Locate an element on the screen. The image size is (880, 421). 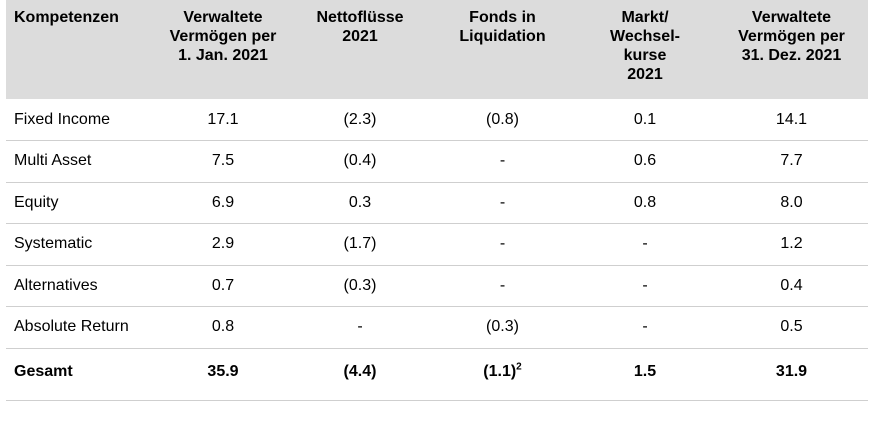
row-label: Multi Asset is located at coordinates (81, 161).